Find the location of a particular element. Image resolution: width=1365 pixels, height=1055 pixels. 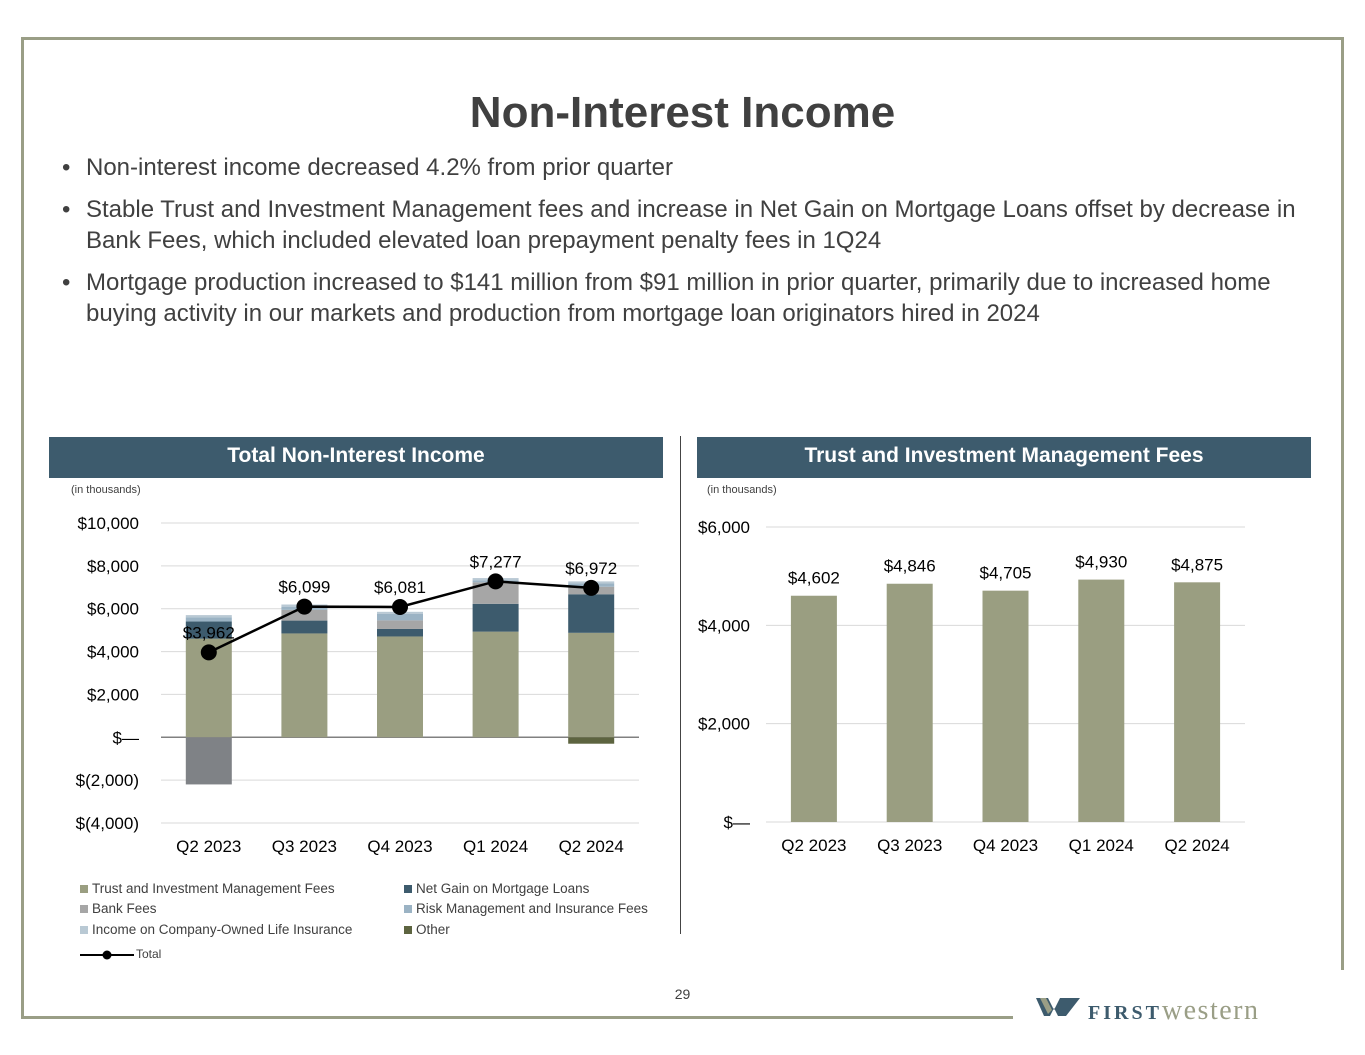

legend-total-line-icon is located at coordinates (107, 955).